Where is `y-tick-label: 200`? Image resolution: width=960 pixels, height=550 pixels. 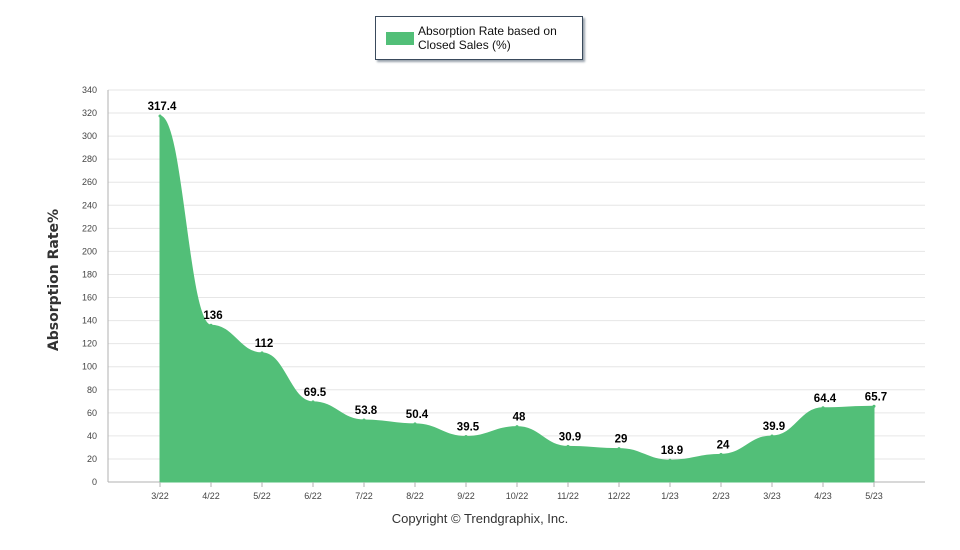 y-tick-label: 200 is located at coordinates (89, 251).